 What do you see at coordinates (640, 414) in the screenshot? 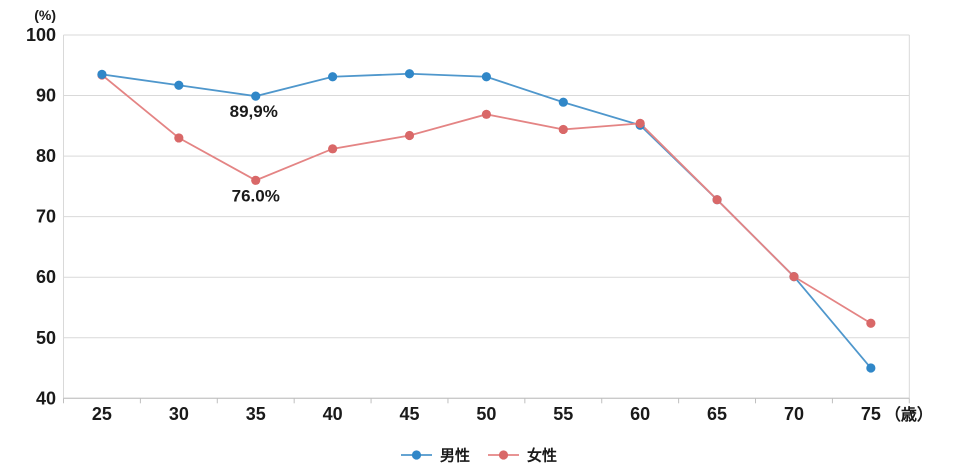
I see `x-axis-tick-label: 60` at bounding box center [640, 414].